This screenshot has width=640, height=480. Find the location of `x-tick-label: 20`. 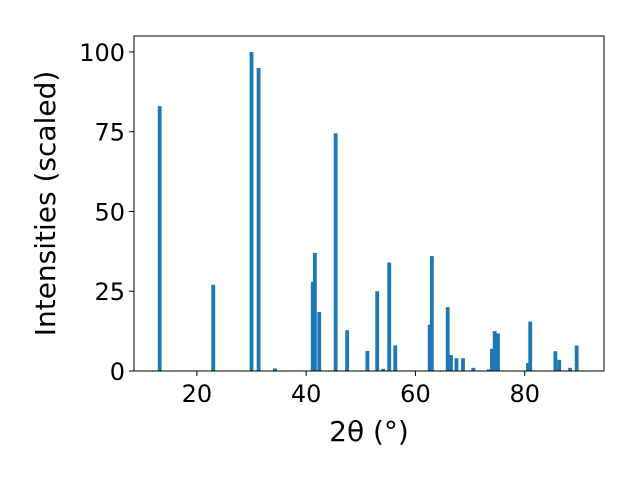

x-tick-label: 20 is located at coordinates (197, 394).